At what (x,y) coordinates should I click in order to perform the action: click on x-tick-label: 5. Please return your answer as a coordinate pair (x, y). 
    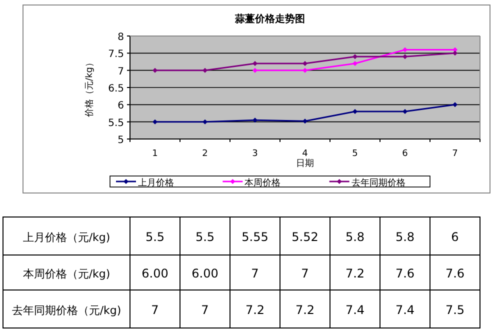
    Looking at the image, I should click on (355, 154).